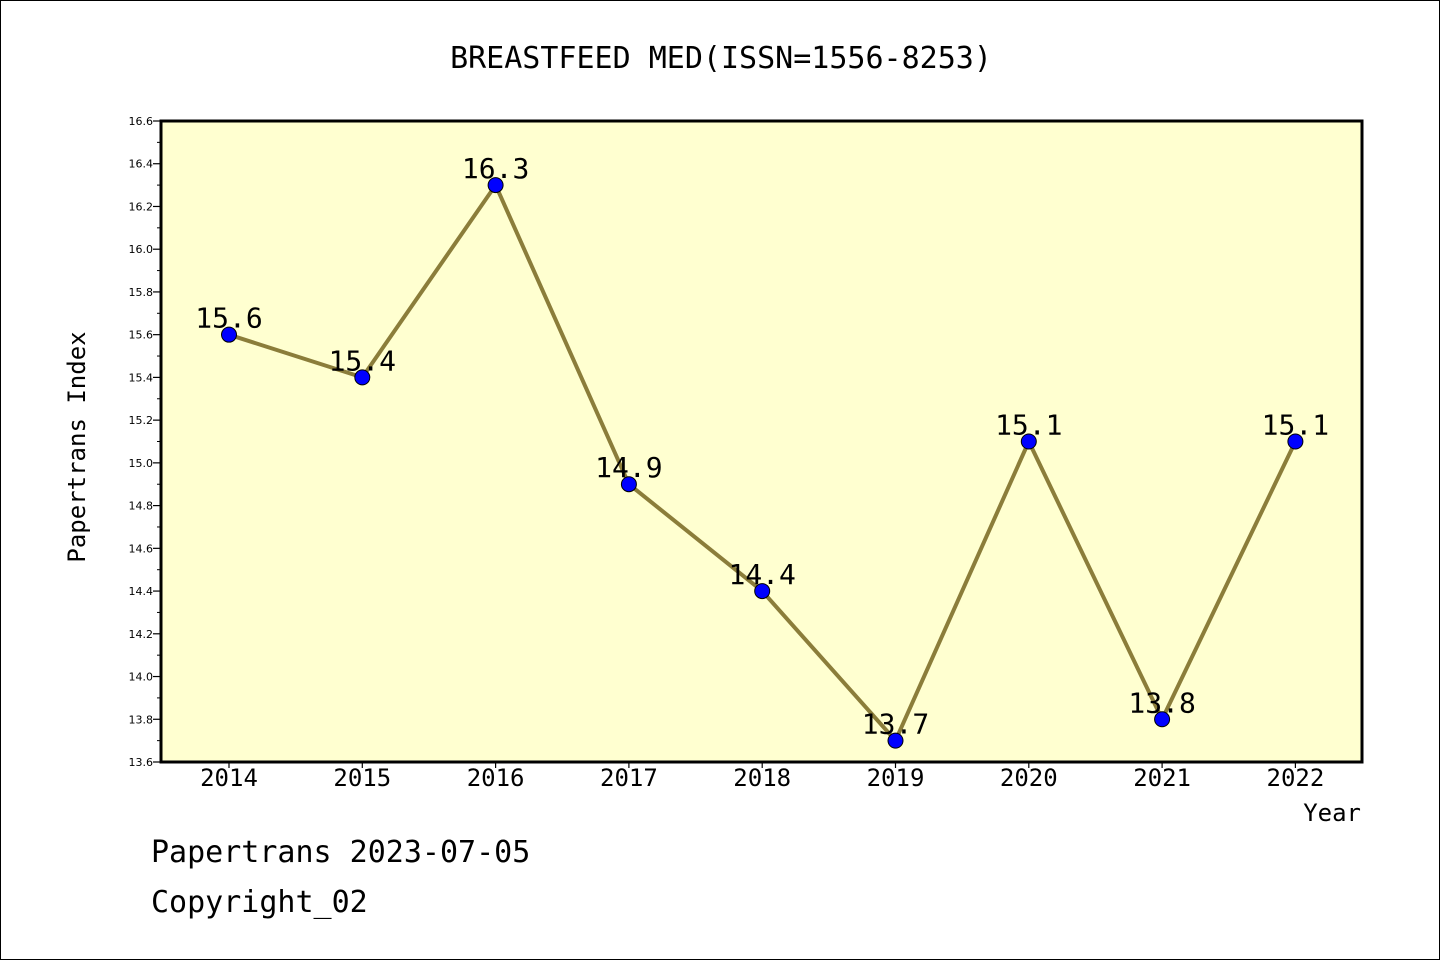  What do you see at coordinates (141, 206) in the screenshot?
I see `y-tick-label: 16.2` at bounding box center [141, 206].